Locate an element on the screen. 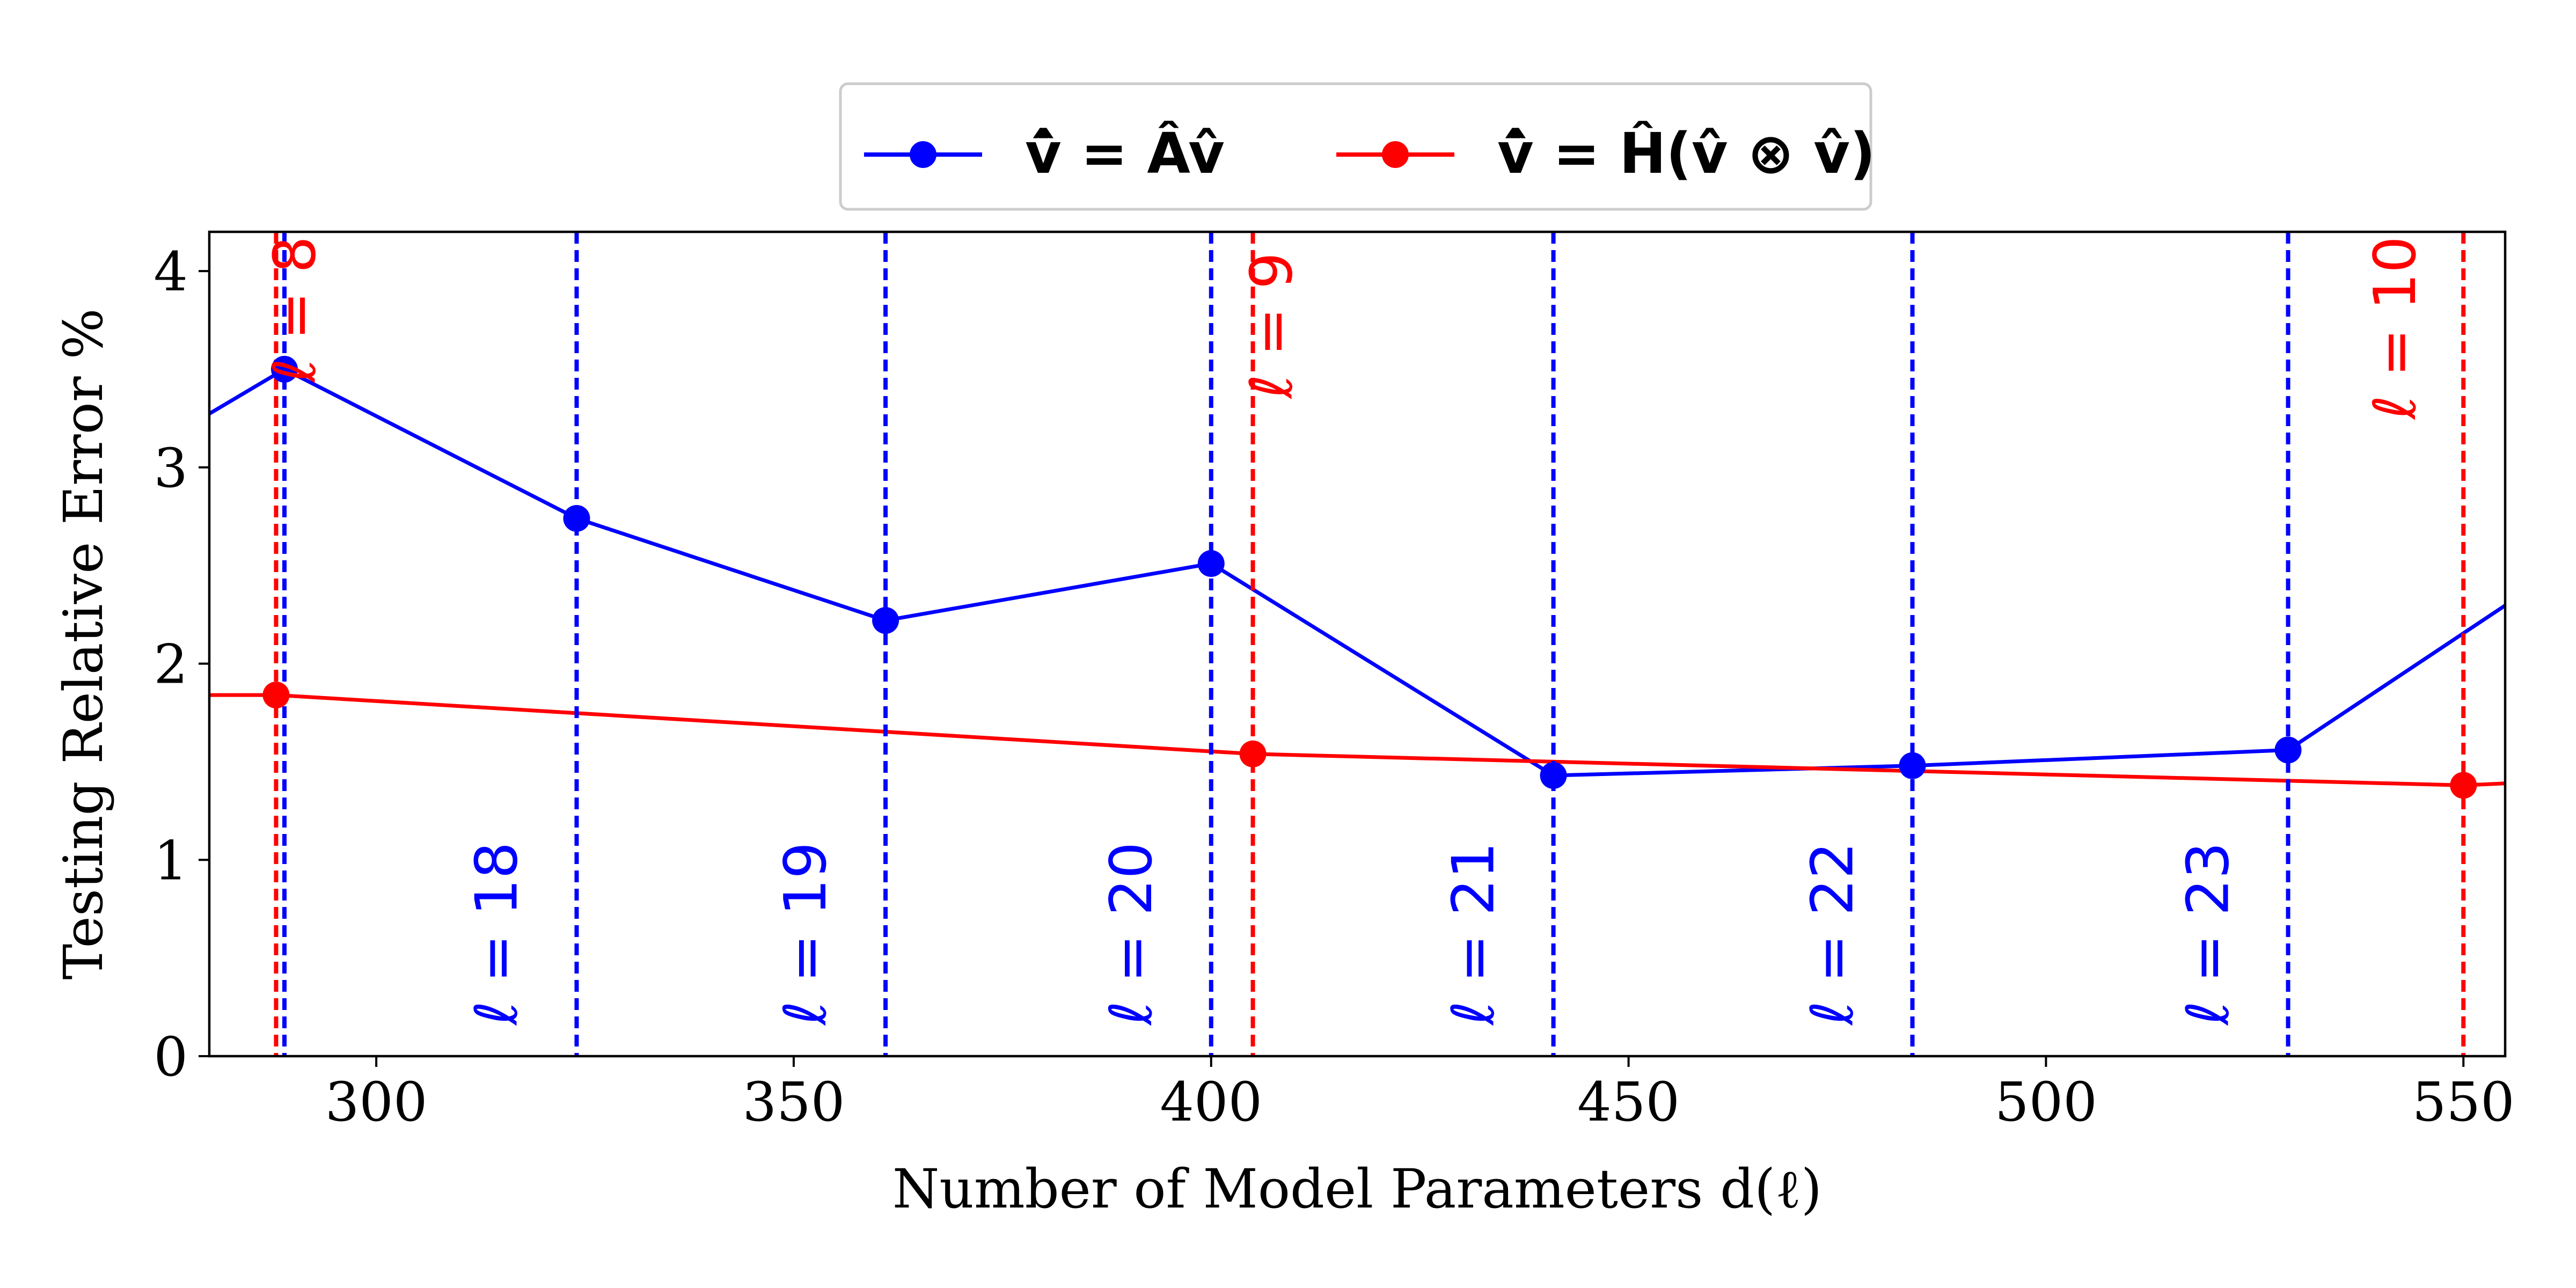 The image size is (2576, 1288). vline-label-1-3: ℓ = 19 is located at coordinates (805, 934).